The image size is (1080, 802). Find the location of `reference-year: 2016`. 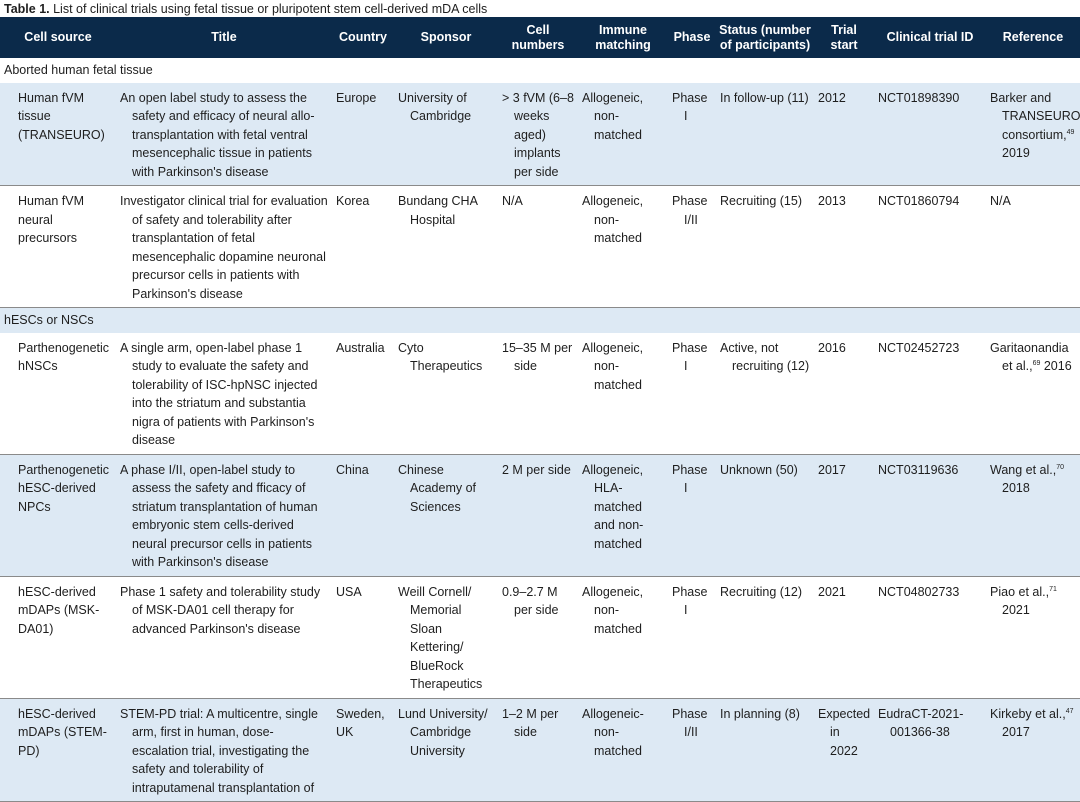

reference-year: 2016 is located at coordinates (1056, 366).